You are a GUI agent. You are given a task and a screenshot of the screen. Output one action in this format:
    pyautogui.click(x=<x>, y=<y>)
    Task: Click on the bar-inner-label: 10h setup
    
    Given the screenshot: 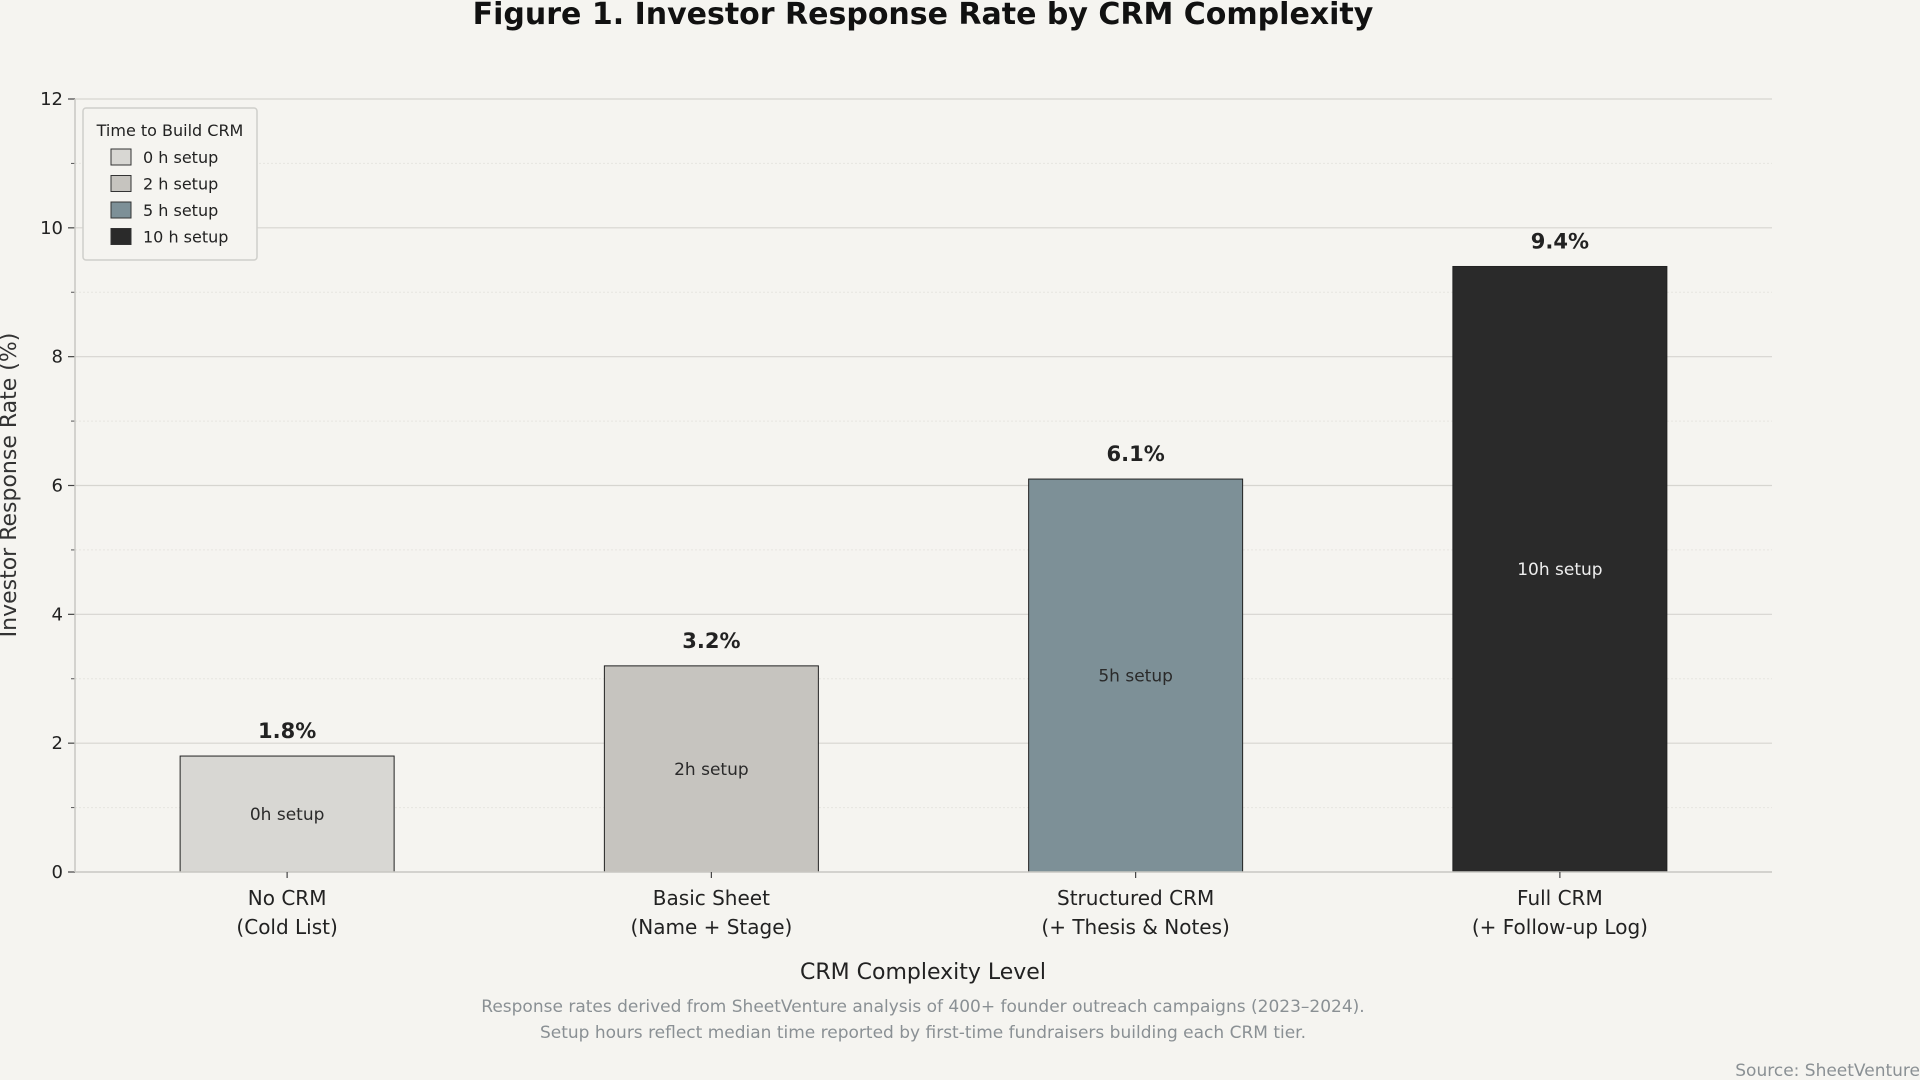 What is the action you would take?
    pyautogui.click(x=1559, y=570)
    